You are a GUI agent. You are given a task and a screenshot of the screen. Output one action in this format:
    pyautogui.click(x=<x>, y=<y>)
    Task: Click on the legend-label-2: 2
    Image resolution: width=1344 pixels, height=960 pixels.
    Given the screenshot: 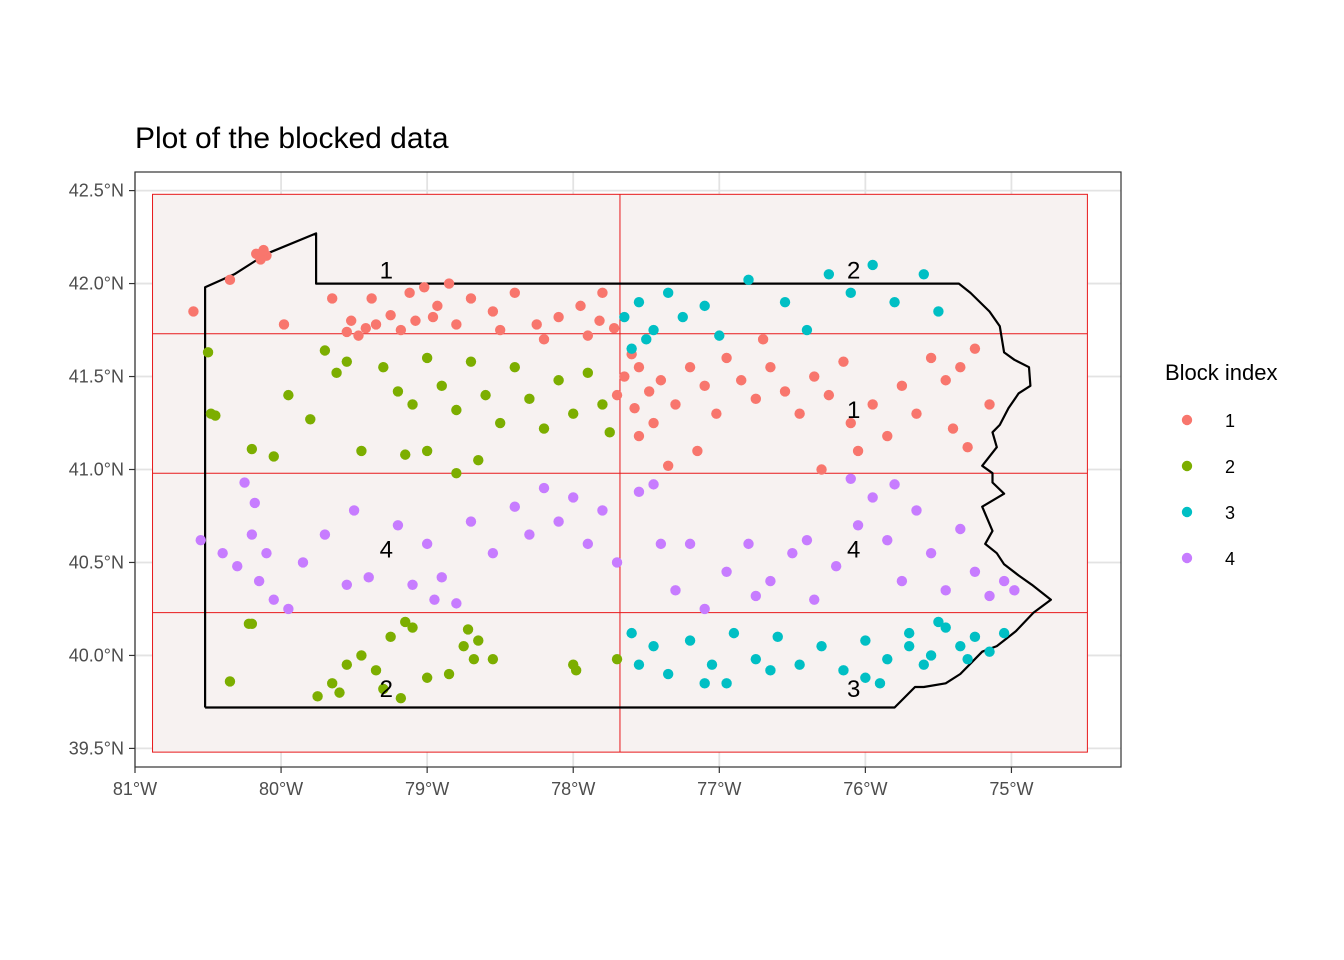 What is the action you would take?
    pyautogui.click(x=1230, y=467)
    